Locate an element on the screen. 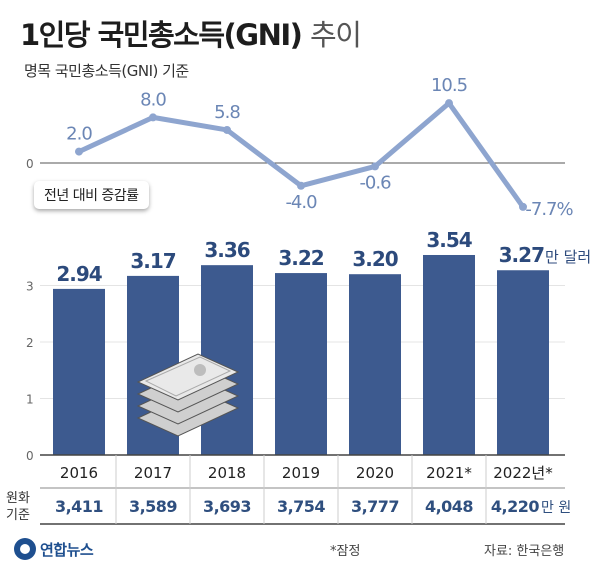 This screenshot has width=600, height=568. money-stack-icon is located at coordinates (188, 395).